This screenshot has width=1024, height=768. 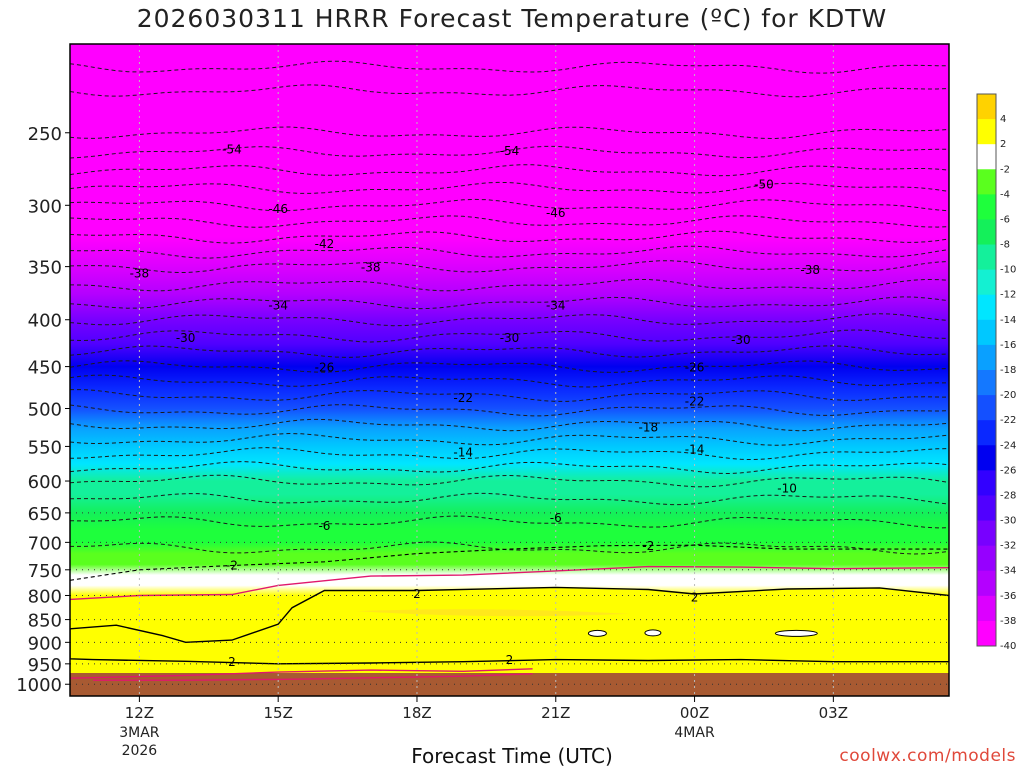 I want to click on x-tick-label: 00Z, so click(x=694, y=713).